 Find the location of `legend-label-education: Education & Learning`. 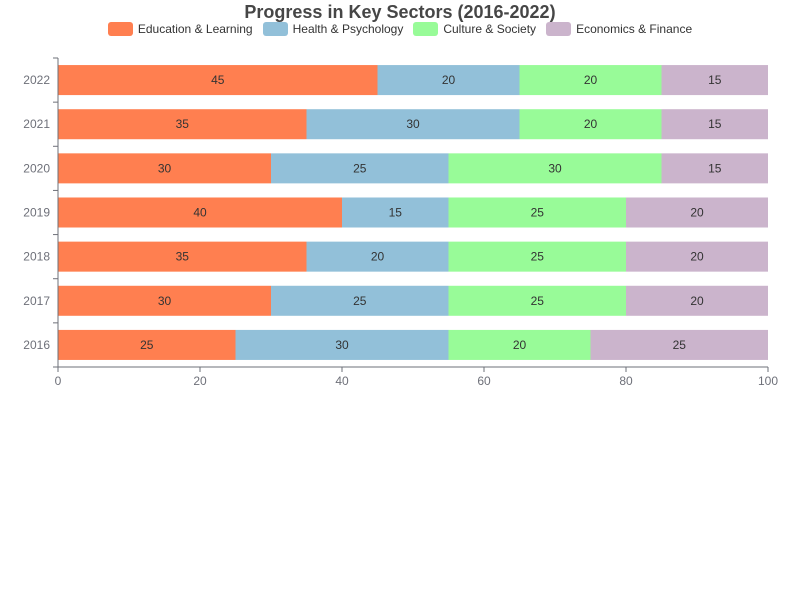

legend-label-education: Education & Learning is located at coordinates (195, 29).